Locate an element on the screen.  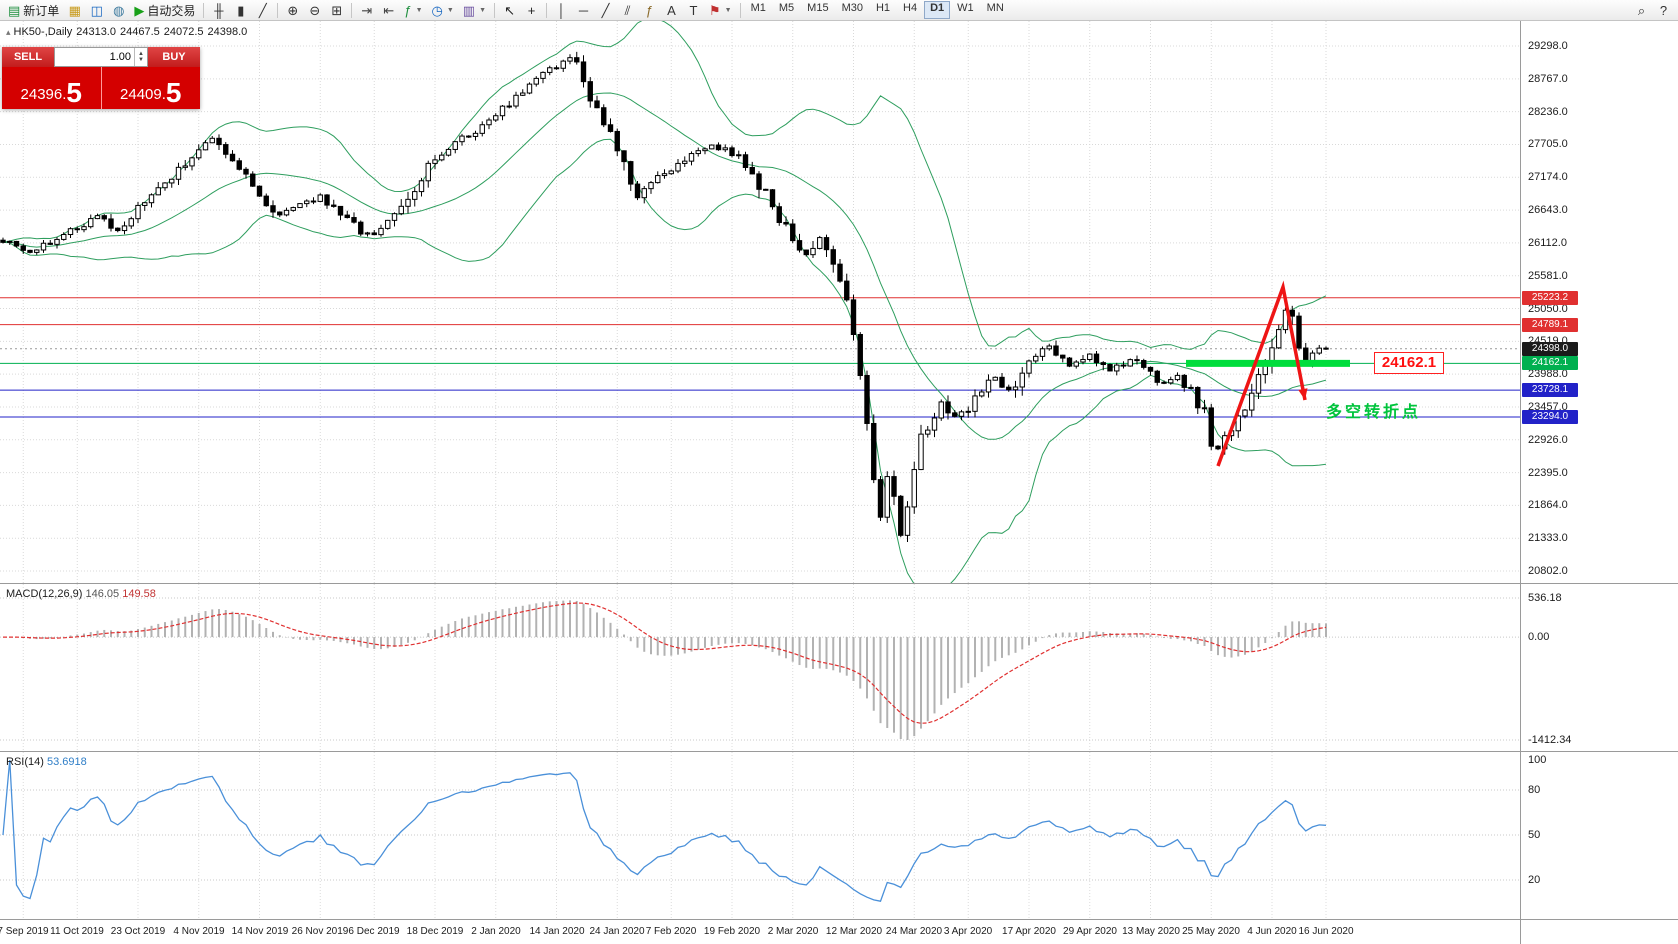
date-tick-label: 24 Jan 2020 is located at coordinates (617, 931).